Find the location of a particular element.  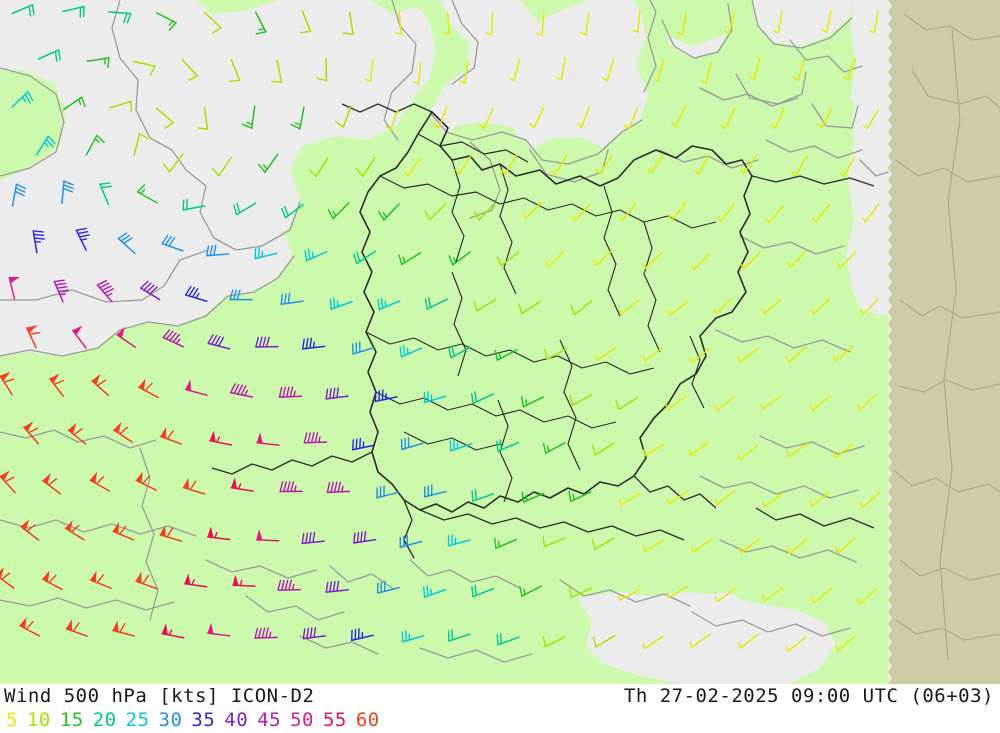

legend-tick-15: 15 is located at coordinates (71, 720).